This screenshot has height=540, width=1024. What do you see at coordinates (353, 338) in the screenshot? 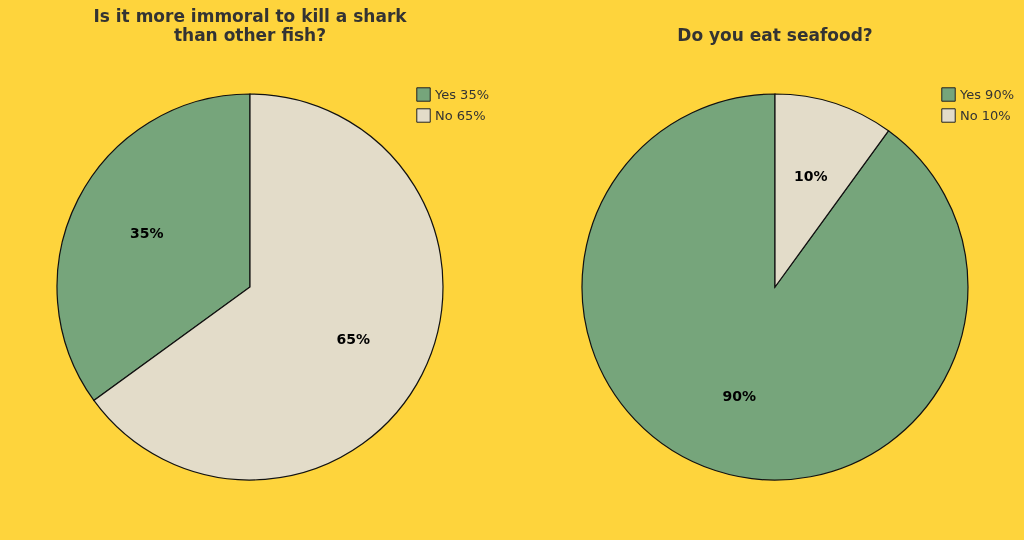
I see `data-label: 65%` at bounding box center [353, 338].